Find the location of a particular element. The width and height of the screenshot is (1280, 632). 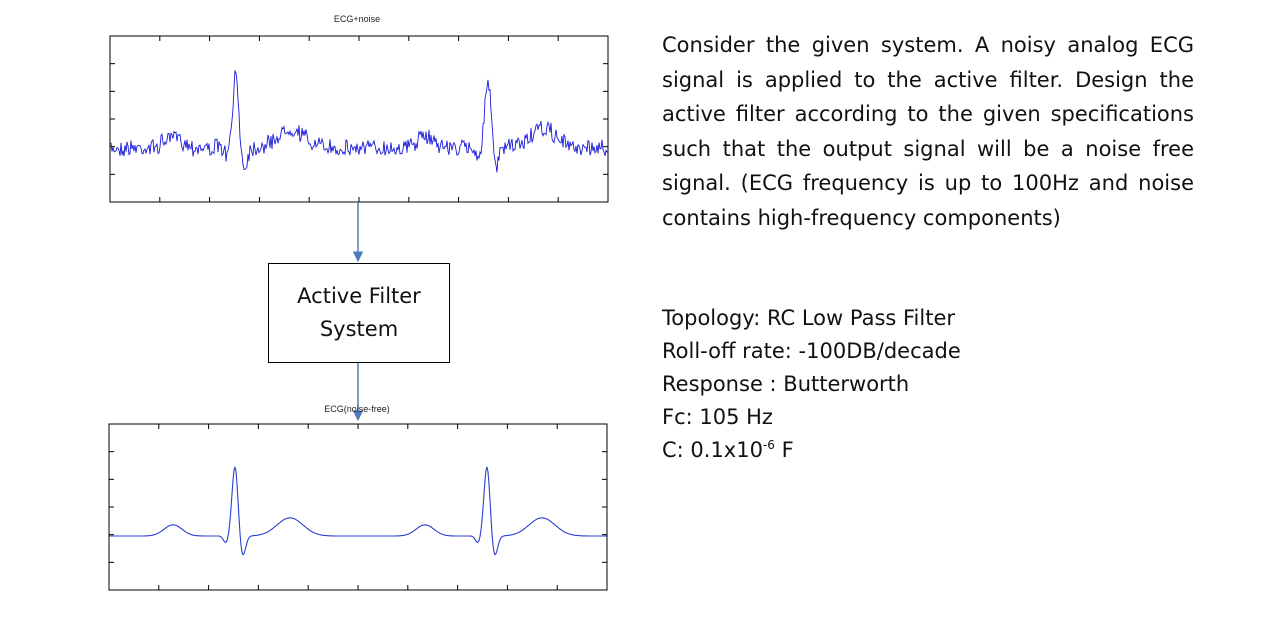

noisy-ecg-trace is located at coordinates (359, 121).